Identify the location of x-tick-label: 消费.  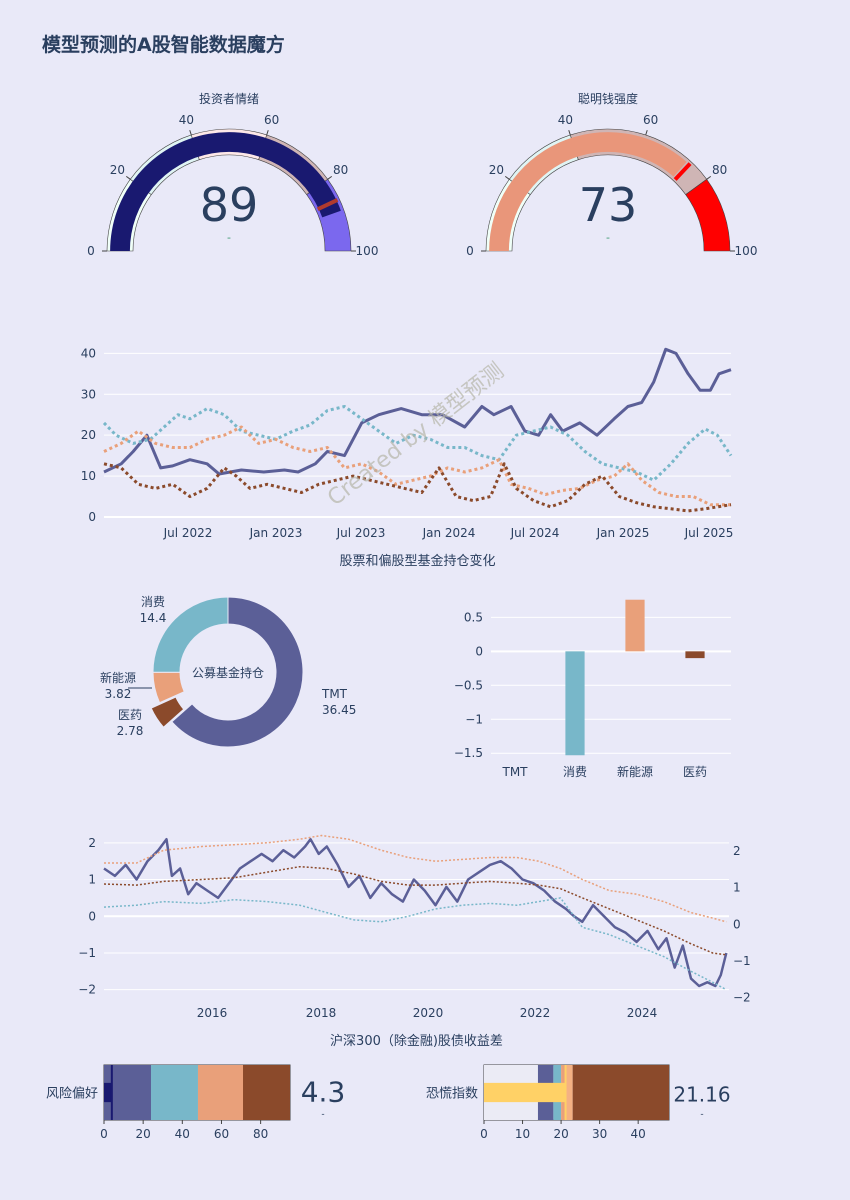
(575, 772).